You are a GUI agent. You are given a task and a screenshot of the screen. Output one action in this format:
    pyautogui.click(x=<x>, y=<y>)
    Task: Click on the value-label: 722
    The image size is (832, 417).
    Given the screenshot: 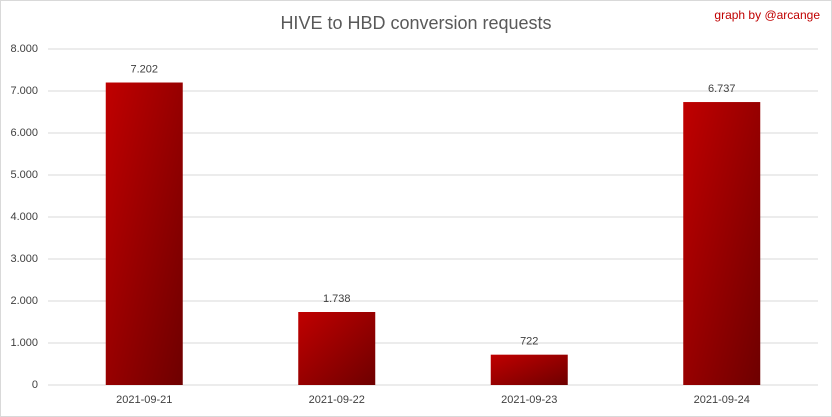 What is the action you would take?
    pyautogui.click(x=529, y=342)
    